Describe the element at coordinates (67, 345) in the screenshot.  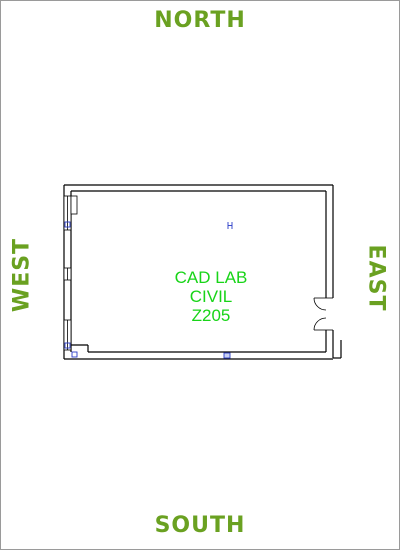
I see `corner-marker-icon` at that location.